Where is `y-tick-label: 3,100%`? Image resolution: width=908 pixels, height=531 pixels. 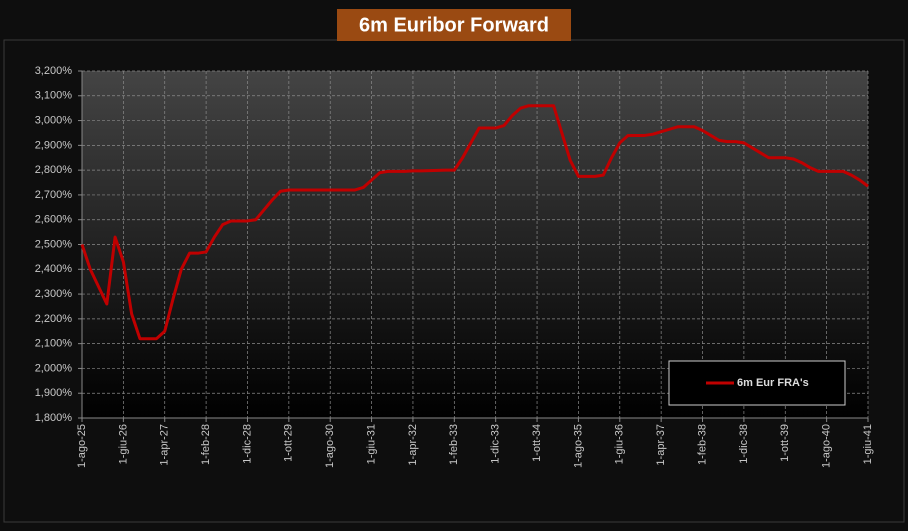 y-tick-label: 3,100% is located at coordinates (54, 96).